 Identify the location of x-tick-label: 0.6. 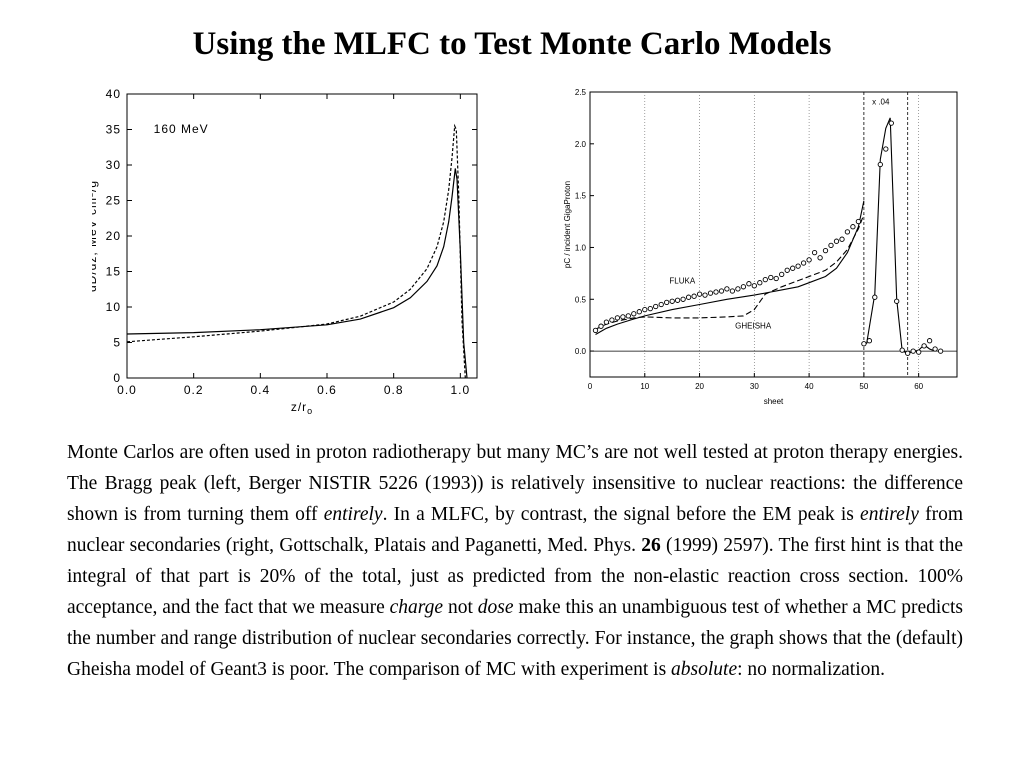
(327, 390).